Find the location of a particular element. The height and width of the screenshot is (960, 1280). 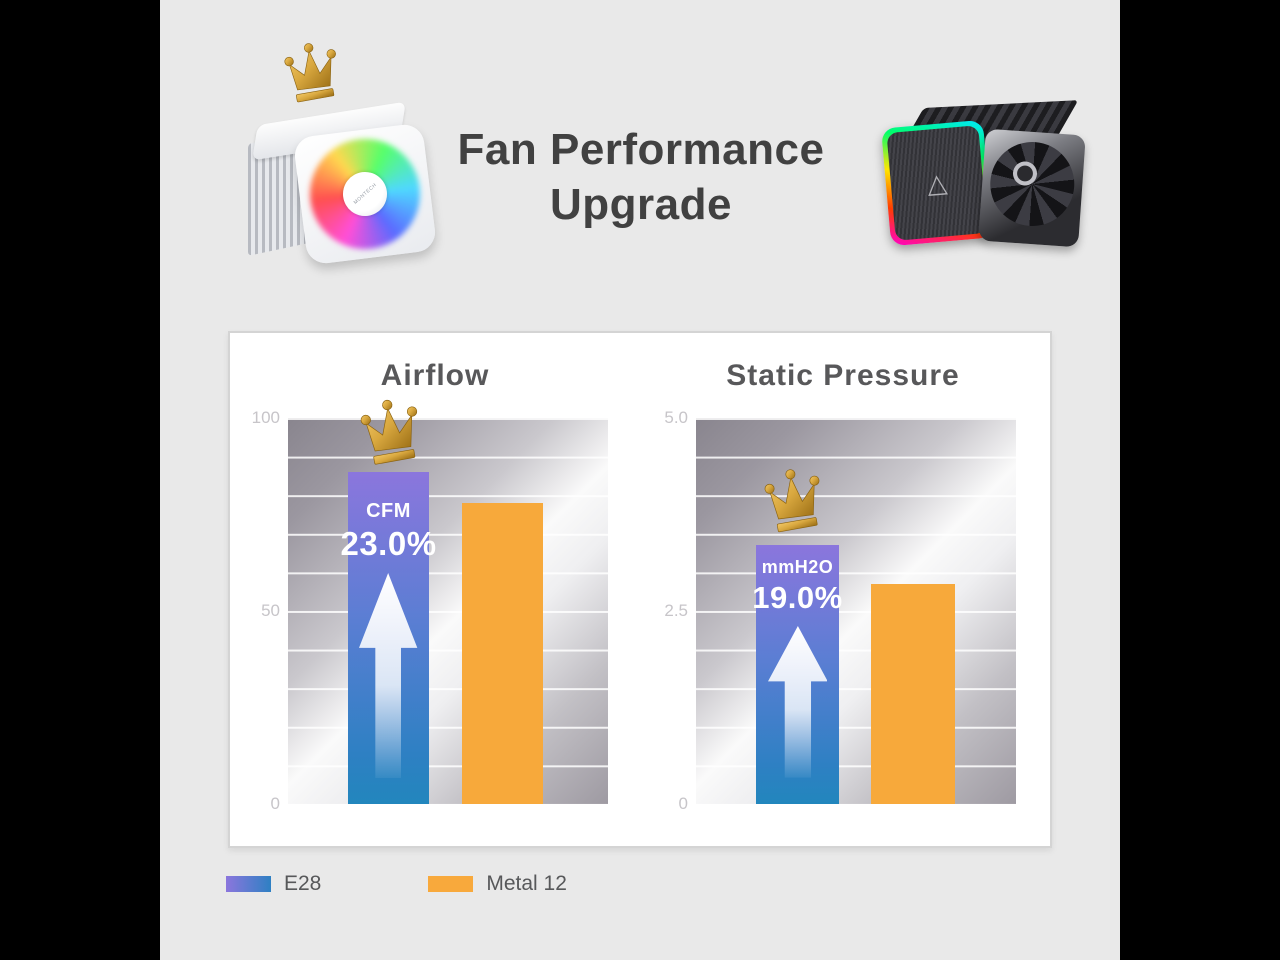

plot-area: mmH2O 19.0% is located at coordinates (856, 611).